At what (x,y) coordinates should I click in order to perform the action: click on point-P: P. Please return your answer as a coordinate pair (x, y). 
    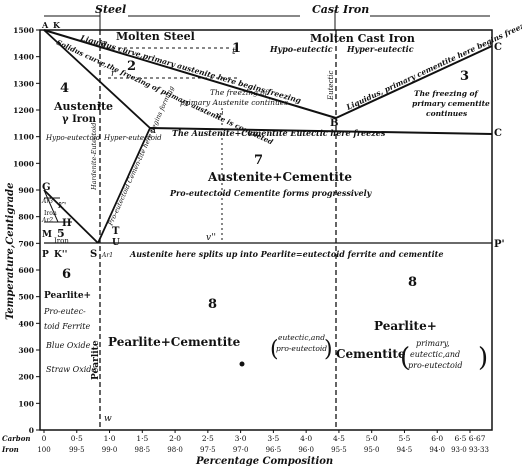
    Looking at the image, I should click on (45, 255).